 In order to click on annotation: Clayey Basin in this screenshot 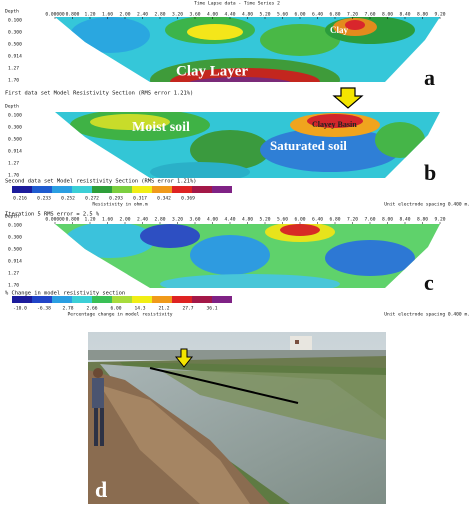, I will do `click(334, 124)`.